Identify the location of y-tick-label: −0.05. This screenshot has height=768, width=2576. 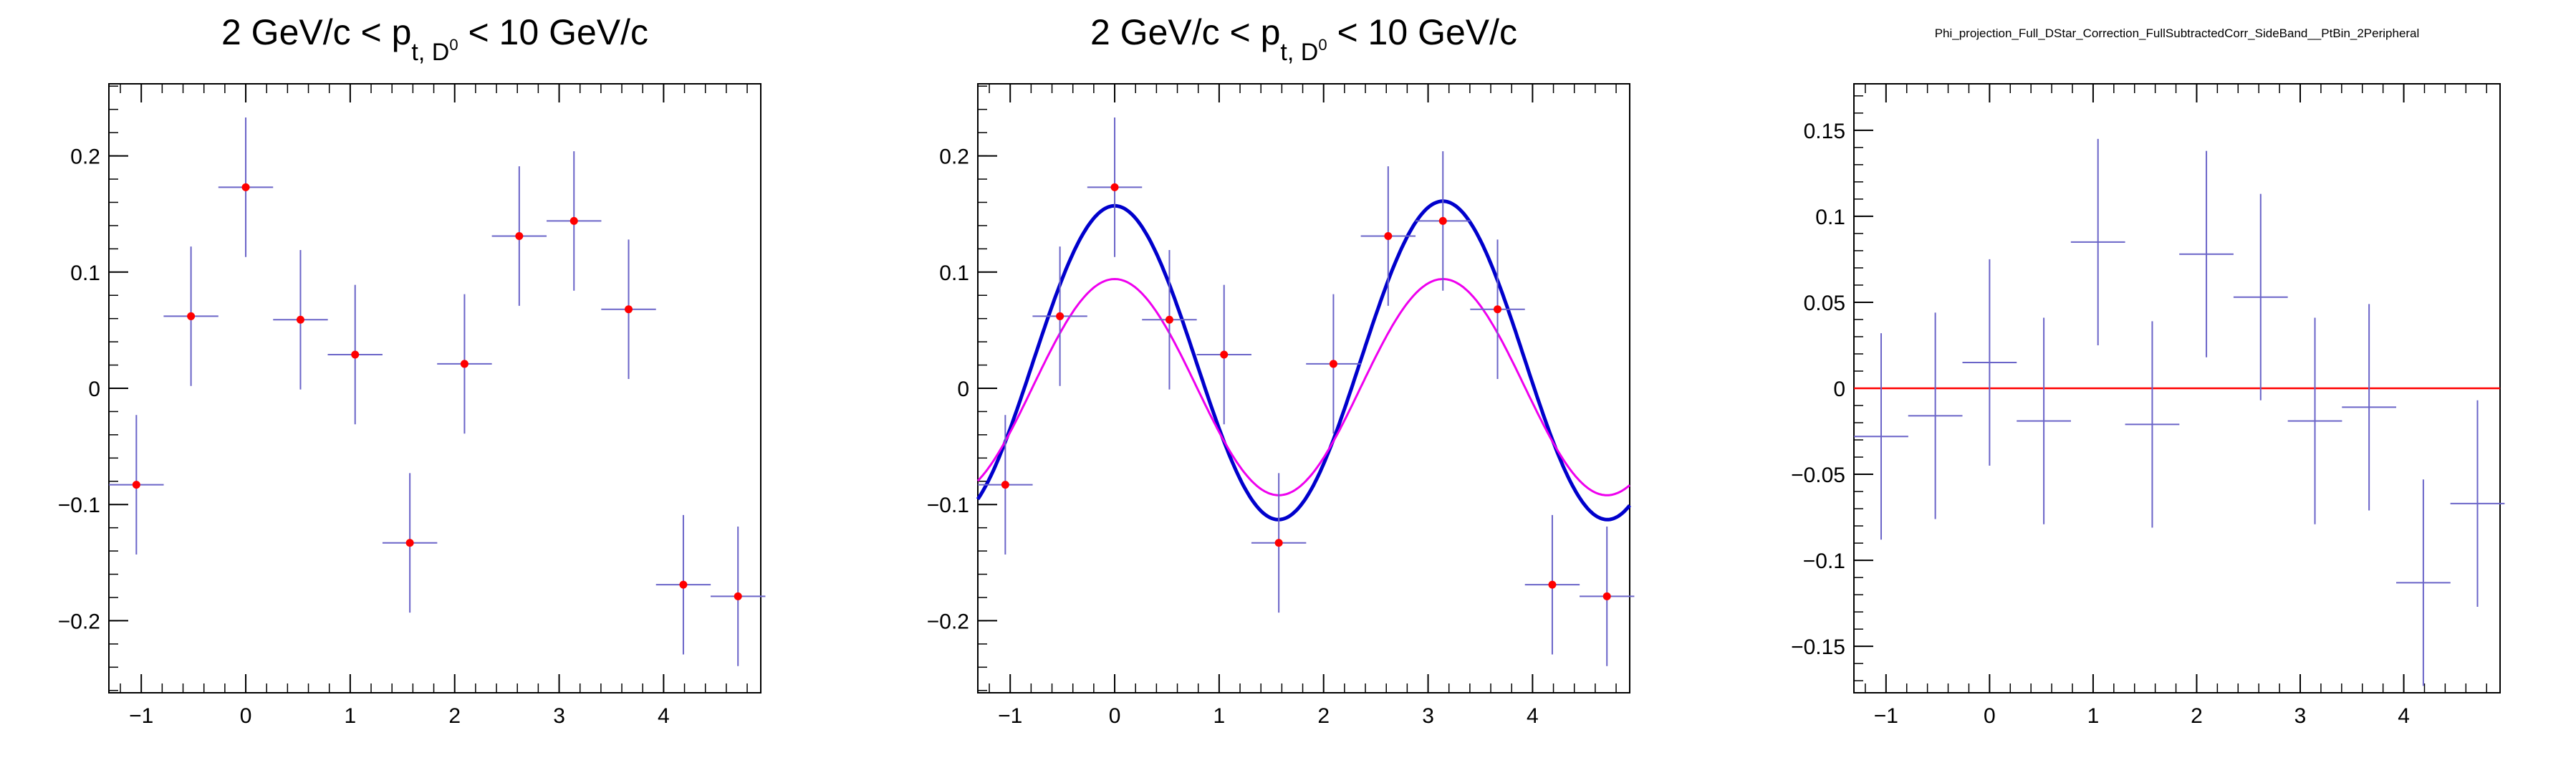
(1818, 475).